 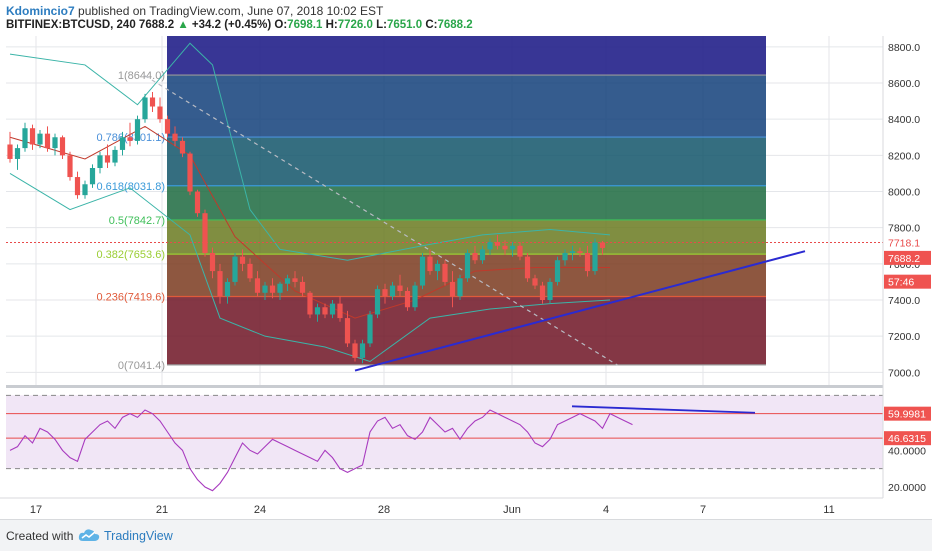 What do you see at coordinates (138, 536) in the screenshot?
I see `tradingview-link: TradingView` at bounding box center [138, 536].